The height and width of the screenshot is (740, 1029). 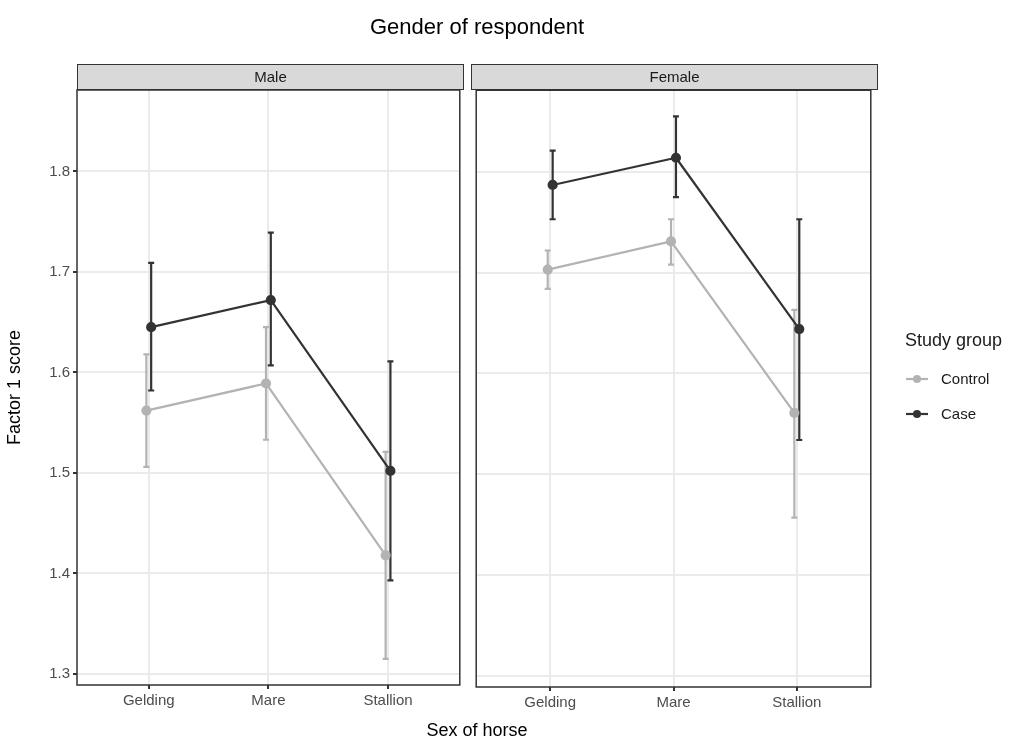 I want to click on legend-label: Case, so click(x=959, y=413).